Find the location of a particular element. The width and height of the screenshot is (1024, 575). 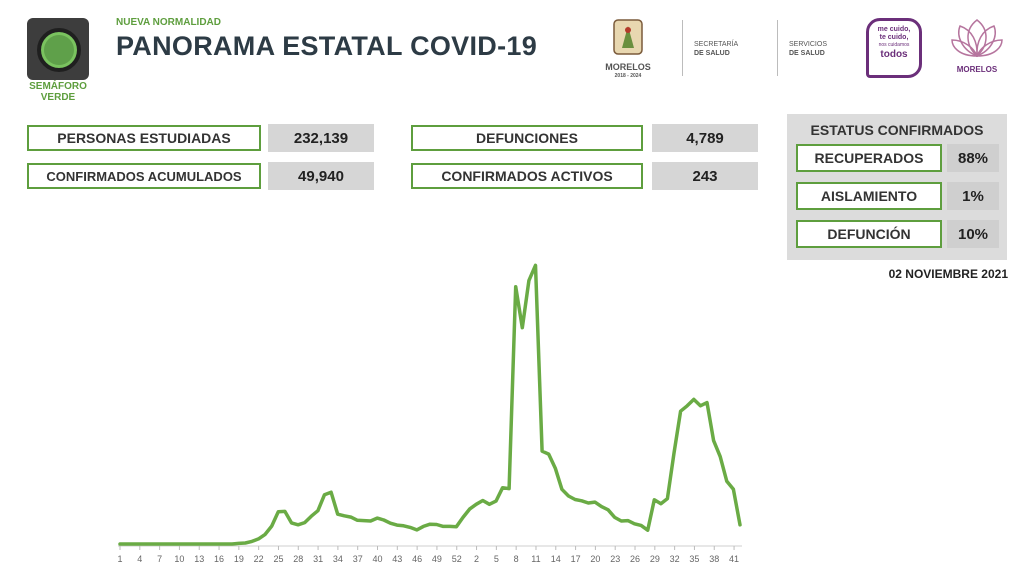

status-title: ESTATUS CONFIRMADOS is located at coordinates (897, 130).